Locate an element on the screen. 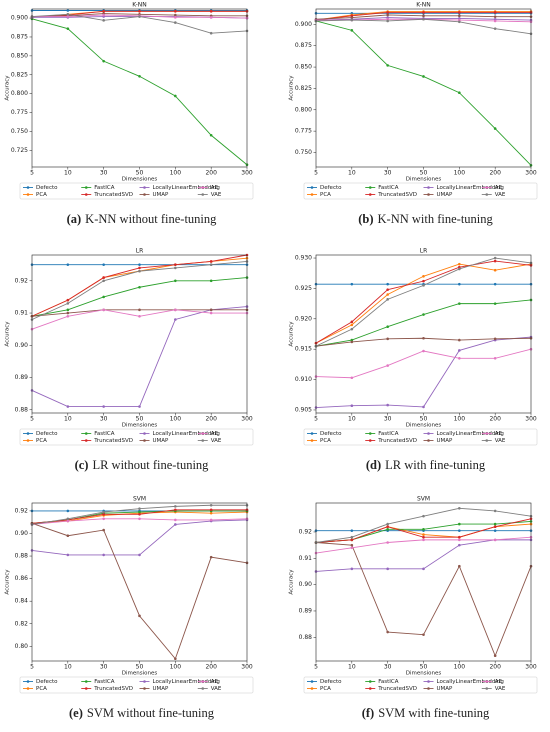  x-tick-label: 10 is located at coordinates (352, 419).